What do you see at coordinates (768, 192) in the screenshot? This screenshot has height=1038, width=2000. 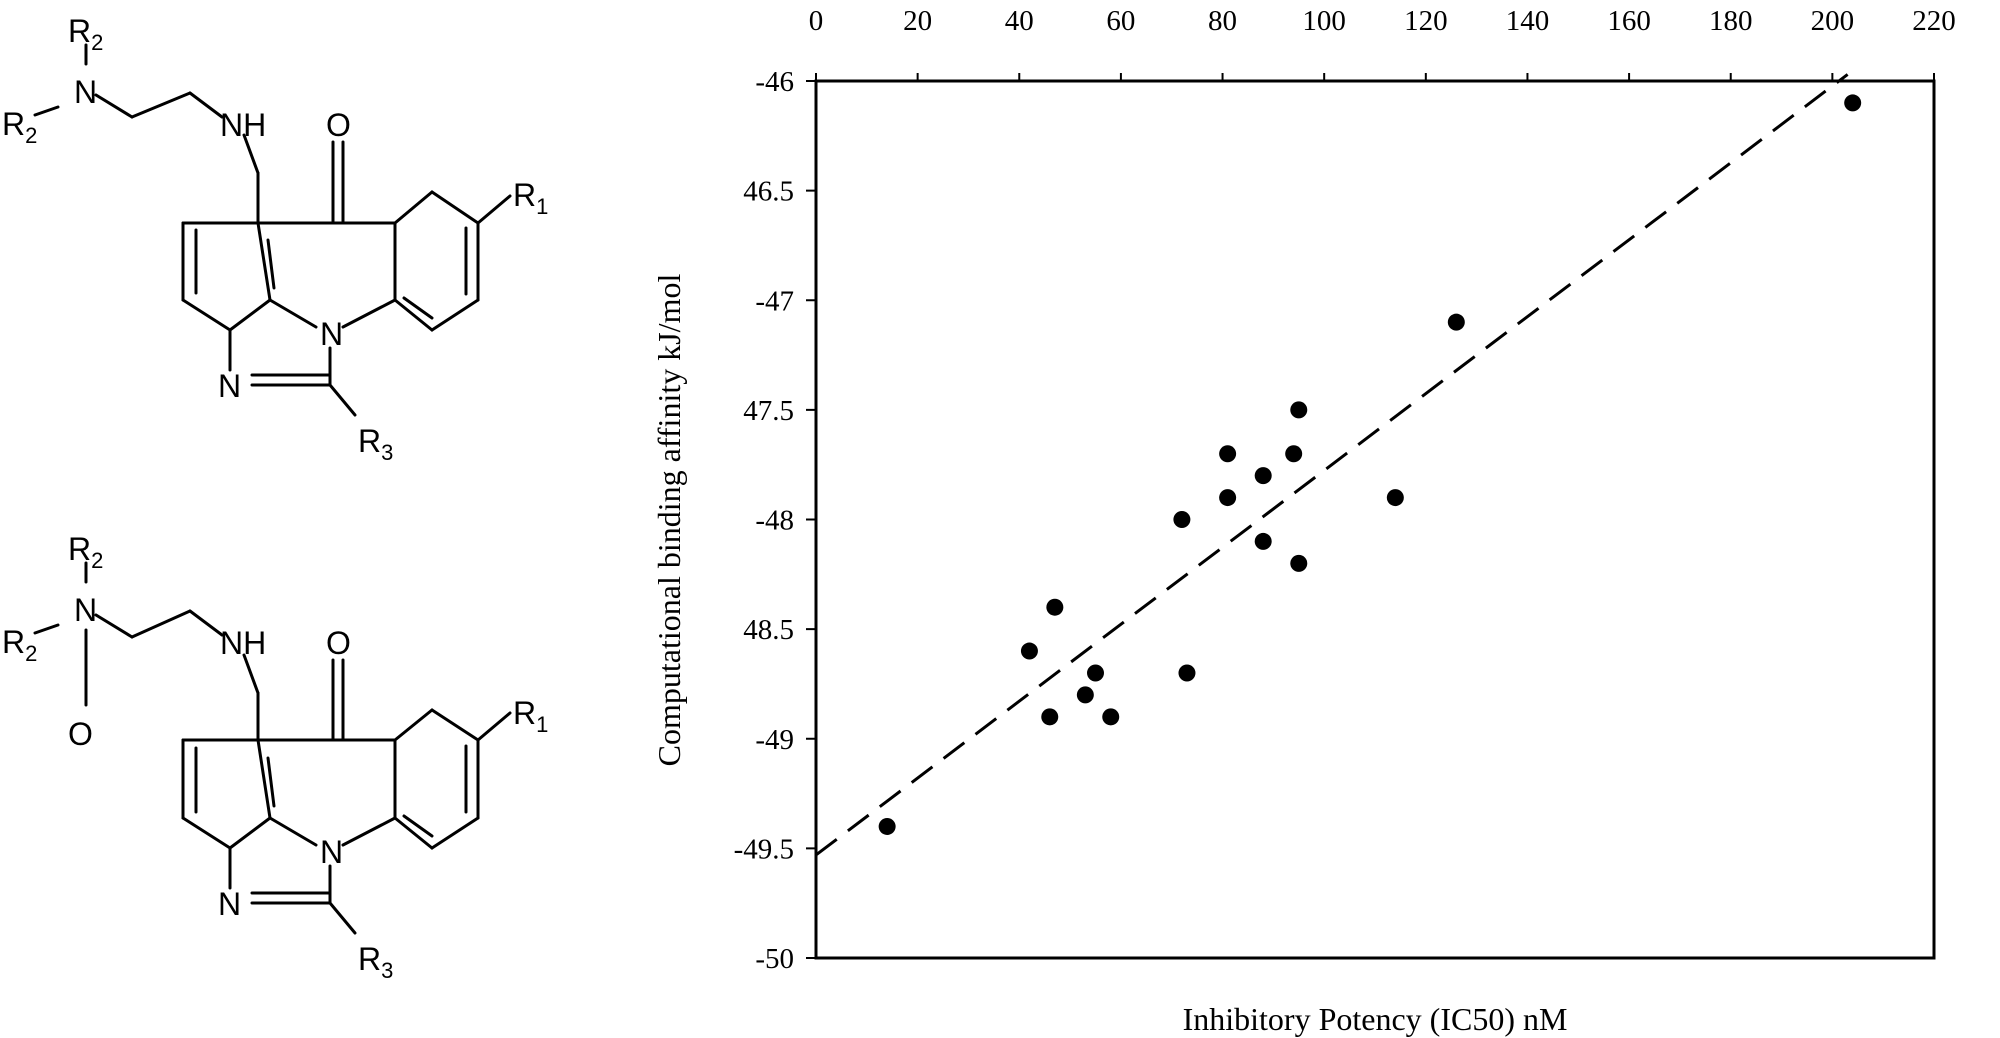 I see `y-tick-label: 46.5` at bounding box center [768, 192].